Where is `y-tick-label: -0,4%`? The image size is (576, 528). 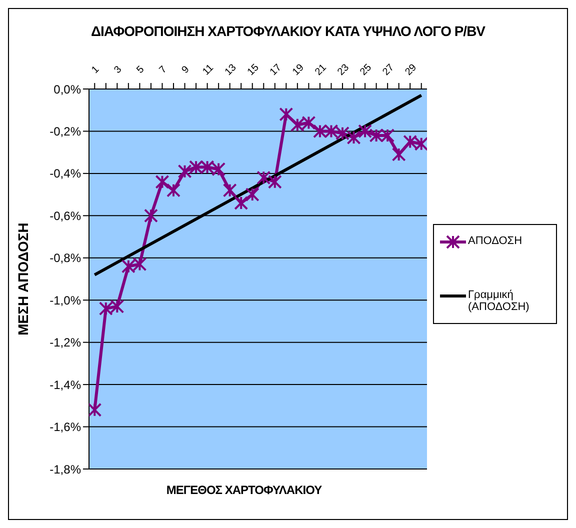 y-tick-label: -0,4% is located at coordinates (66, 173).